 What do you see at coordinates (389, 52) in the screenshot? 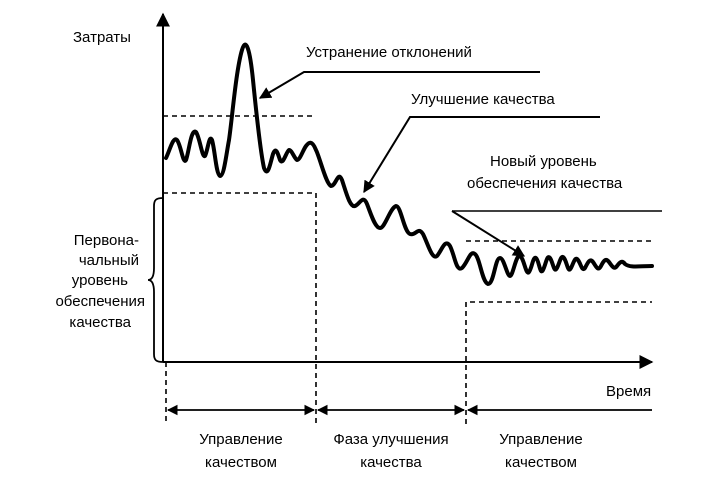
I see `deviation-removal-label: Устранение отклонений` at bounding box center [389, 52].